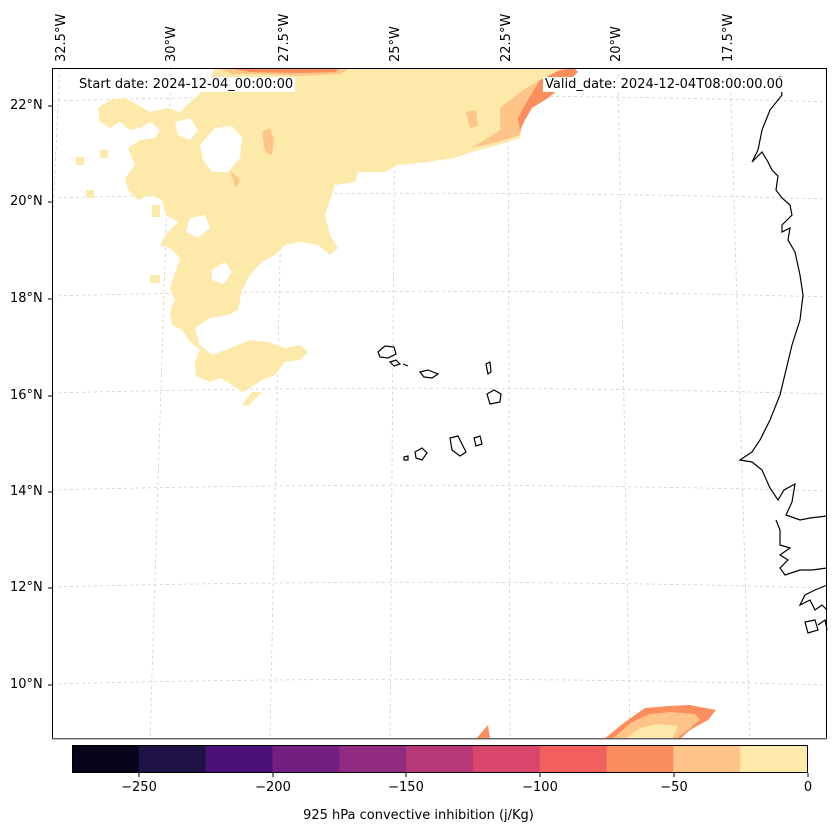  Describe the element at coordinates (26, 105) in the screenshot. I see `lat-label: 22°N` at that location.